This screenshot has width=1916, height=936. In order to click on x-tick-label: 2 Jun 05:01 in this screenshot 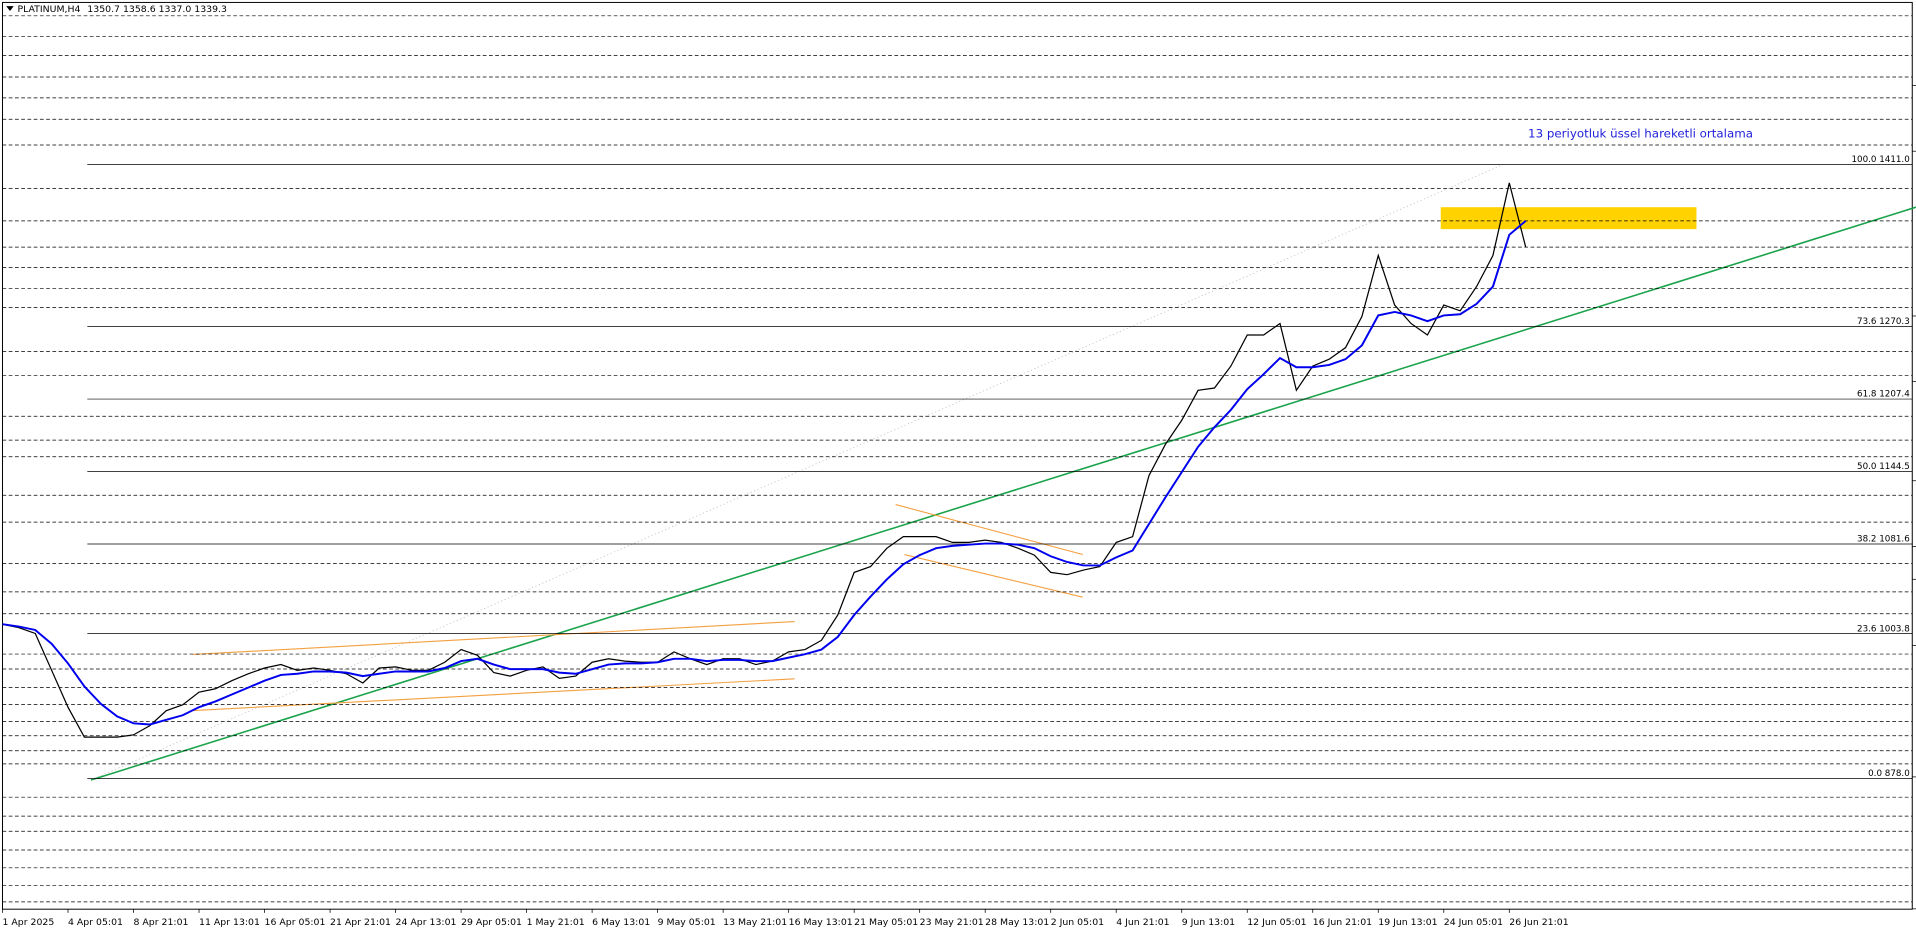, I will do `click(1078, 922)`.